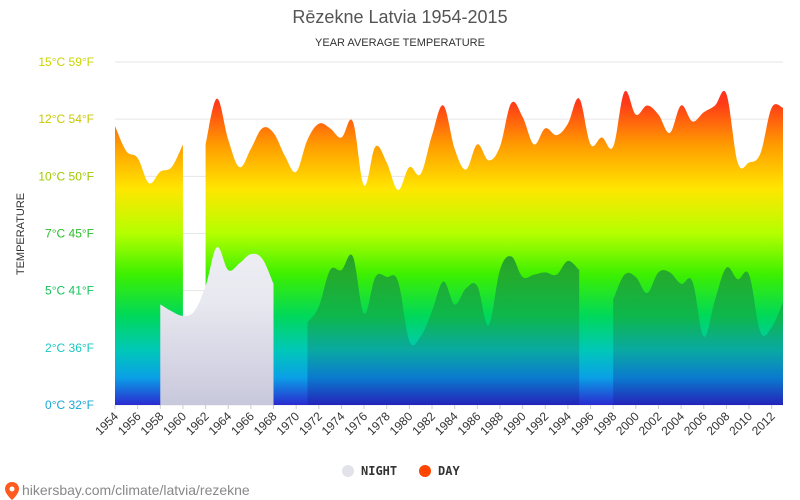  Describe the element at coordinates (537, 423) in the screenshot. I see `x-tick-label: 1992` at that location.